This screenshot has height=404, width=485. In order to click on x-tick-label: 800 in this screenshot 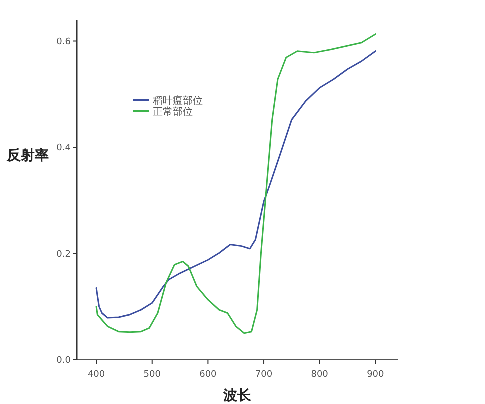, I will do `click(320, 375)`.